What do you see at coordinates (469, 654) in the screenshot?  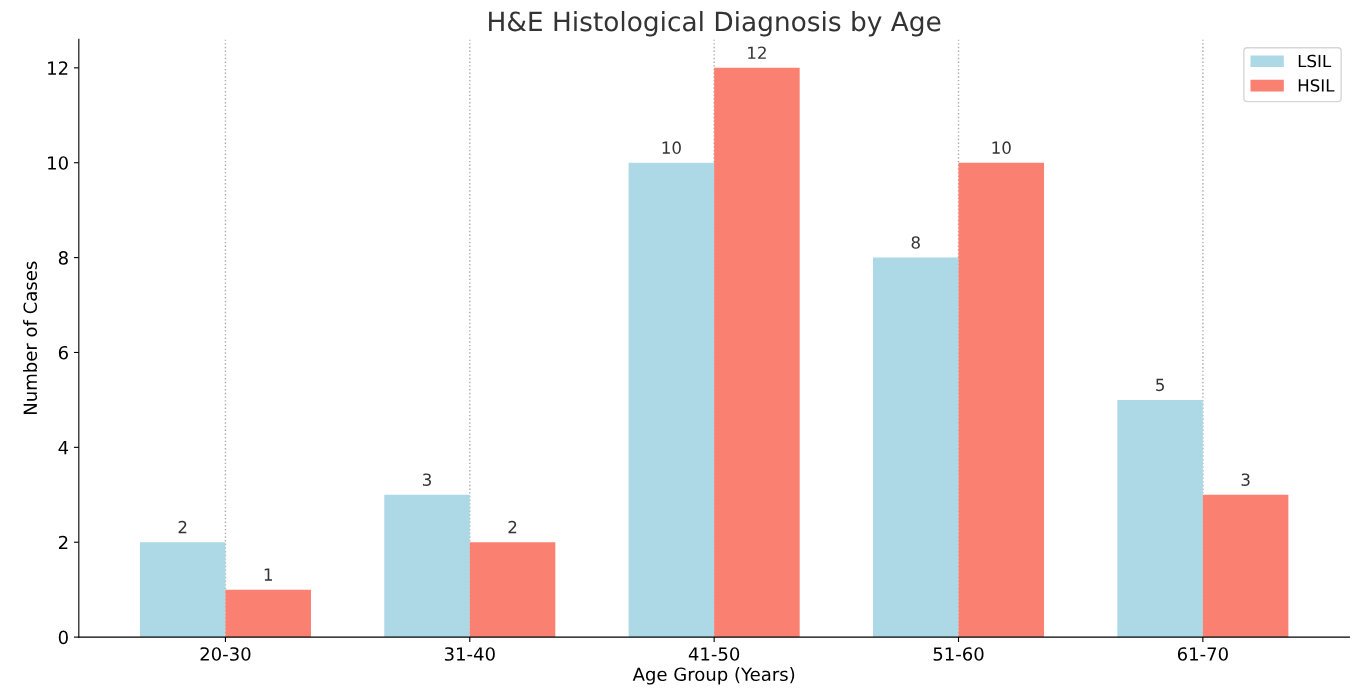 I see `x-tick-label: 31-40` at bounding box center [469, 654].